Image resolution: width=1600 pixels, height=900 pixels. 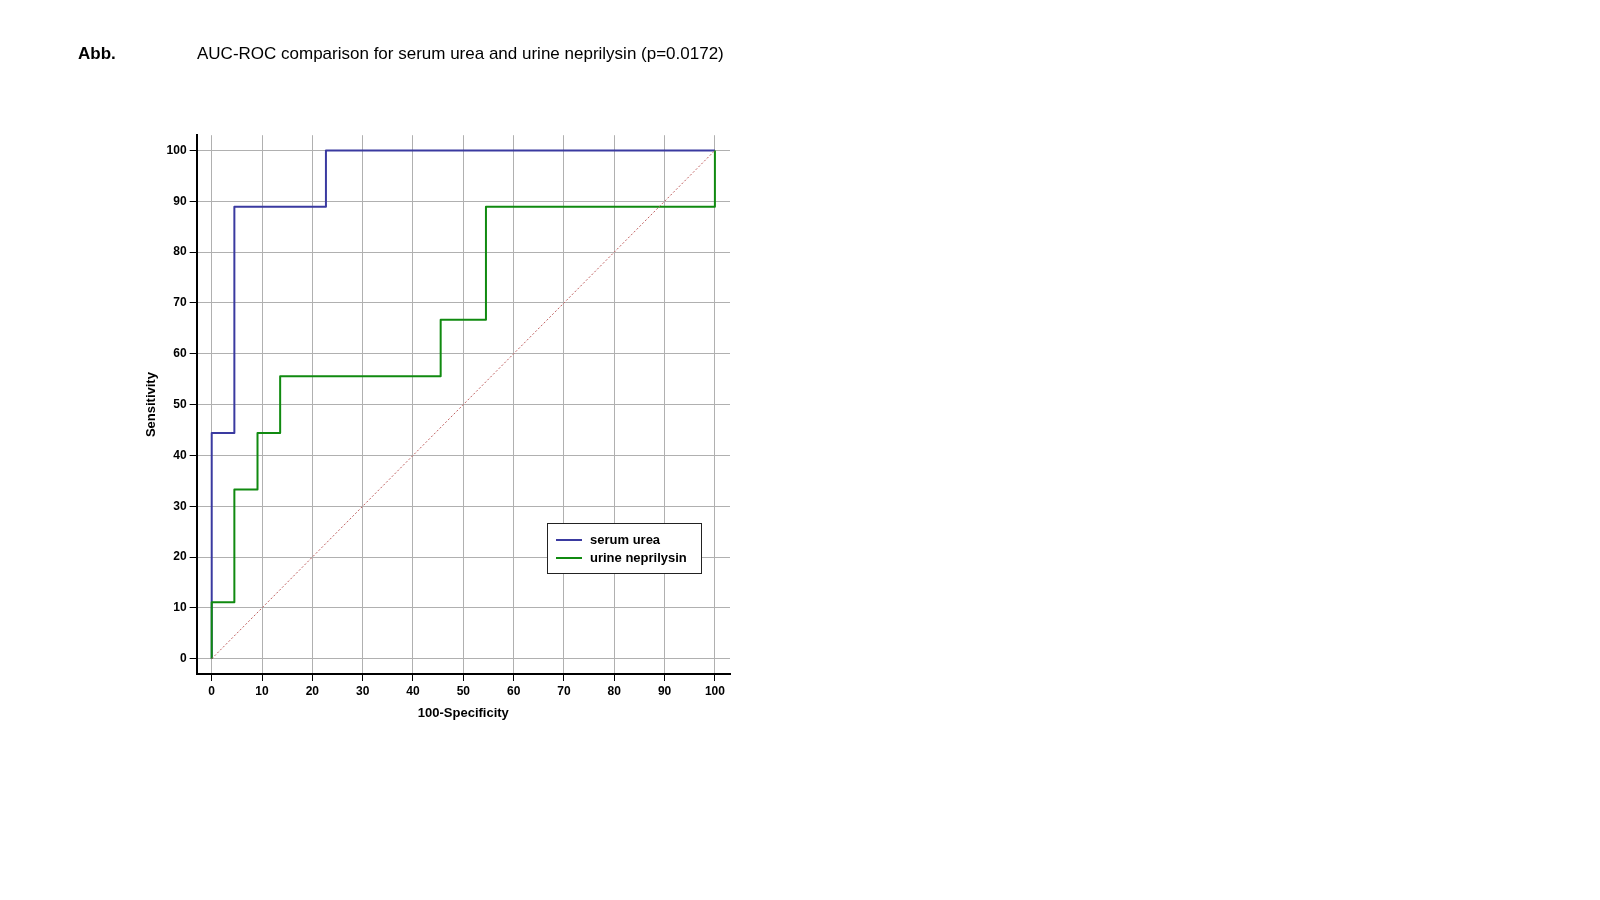 What do you see at coordinates (664, 690) in the screenshot?
I see `x-tick-label: 90` at bounding box center [664, 690].